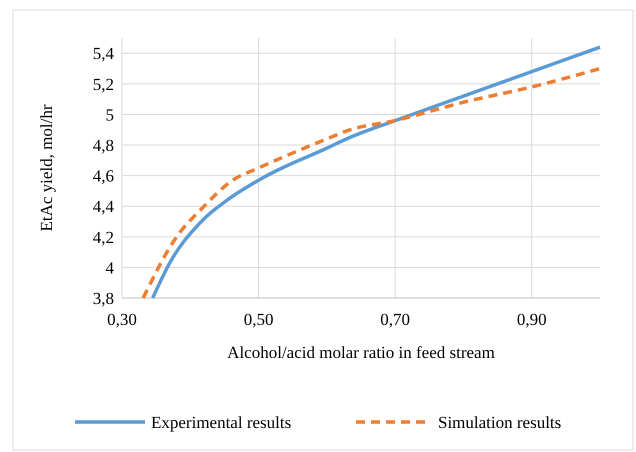 The height and width of the screenshot is (452, 636). What do you see at coordinates (395, 319) in the screenshot?
I see `x-tick-label: 0,70` at bounding box center [395, 319].